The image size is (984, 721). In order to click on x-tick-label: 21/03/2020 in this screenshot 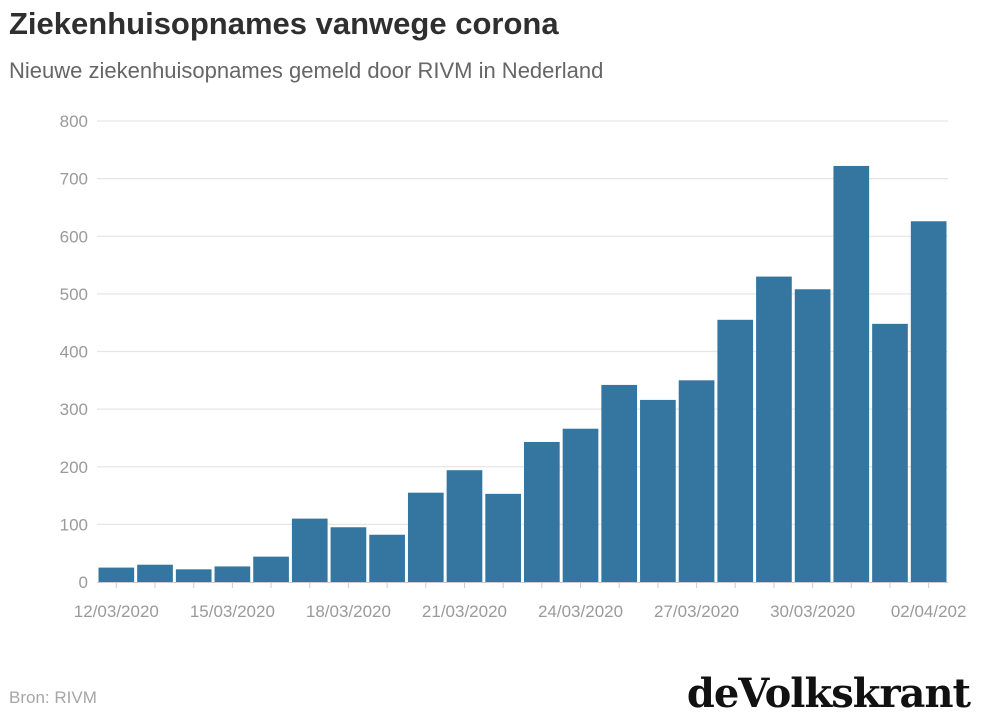, I will do `click(464, 611)`.